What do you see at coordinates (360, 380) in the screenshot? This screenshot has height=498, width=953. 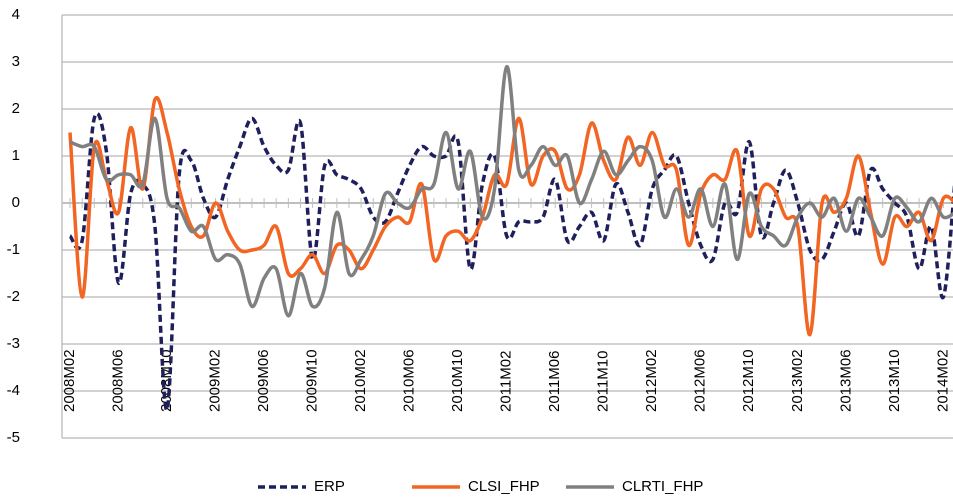 I see `x-tick-label: 2010M02` at bounding box center [360, 380].